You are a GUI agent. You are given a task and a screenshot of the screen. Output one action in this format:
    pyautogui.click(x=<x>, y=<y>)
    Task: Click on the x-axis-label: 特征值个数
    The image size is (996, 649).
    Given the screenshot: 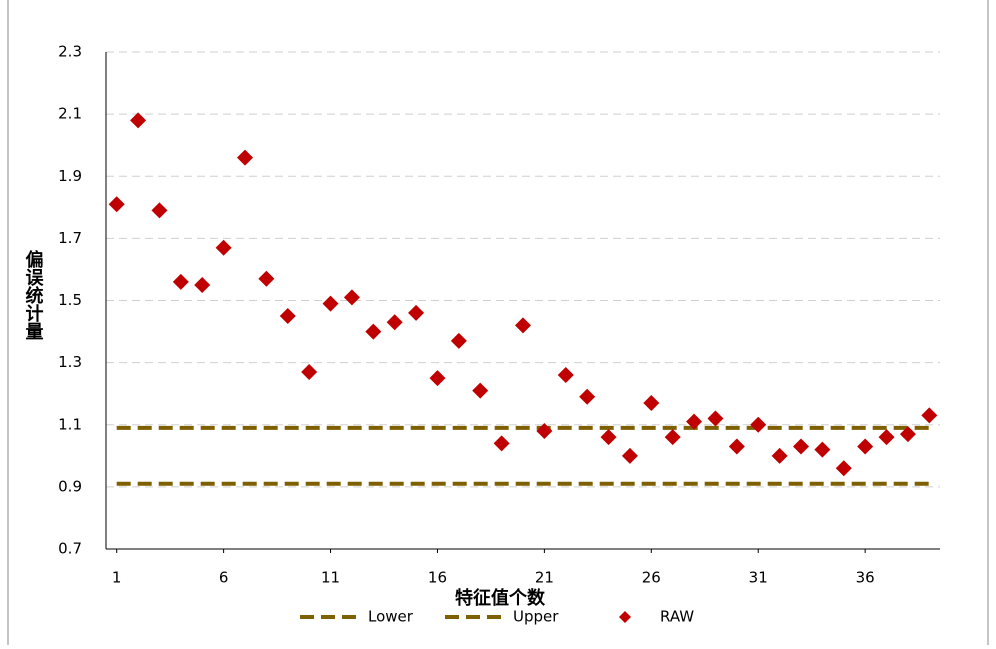 What is the action you would take?
    pyautogui.click(x=500, y=598)
    